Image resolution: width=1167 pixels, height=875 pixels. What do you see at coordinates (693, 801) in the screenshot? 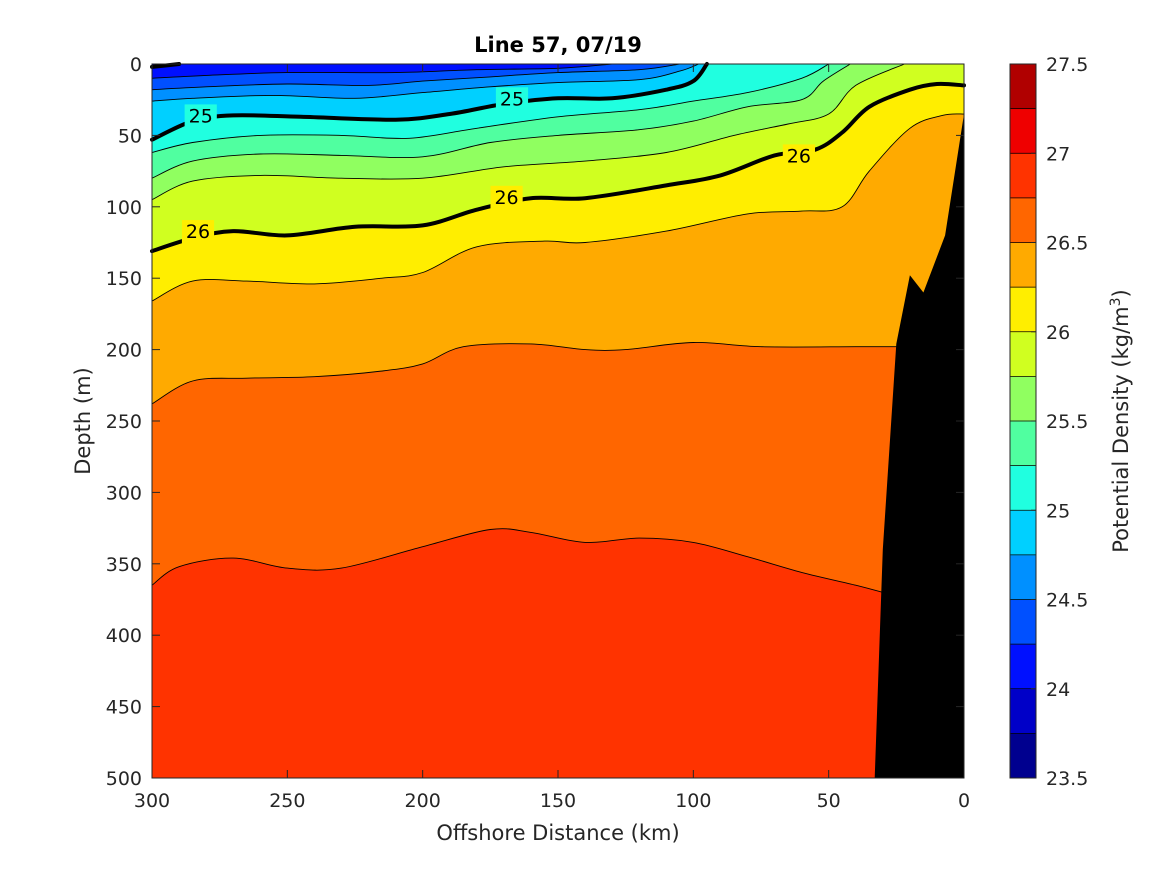
I see `x-tick-label: 100` at bounding box center [693, 801].